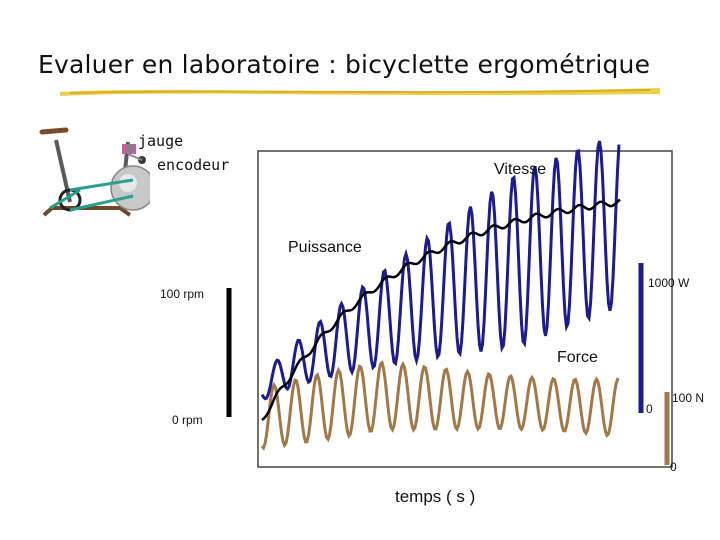  I want to click on vitesse-label: Vitesse, so click(520, 169).